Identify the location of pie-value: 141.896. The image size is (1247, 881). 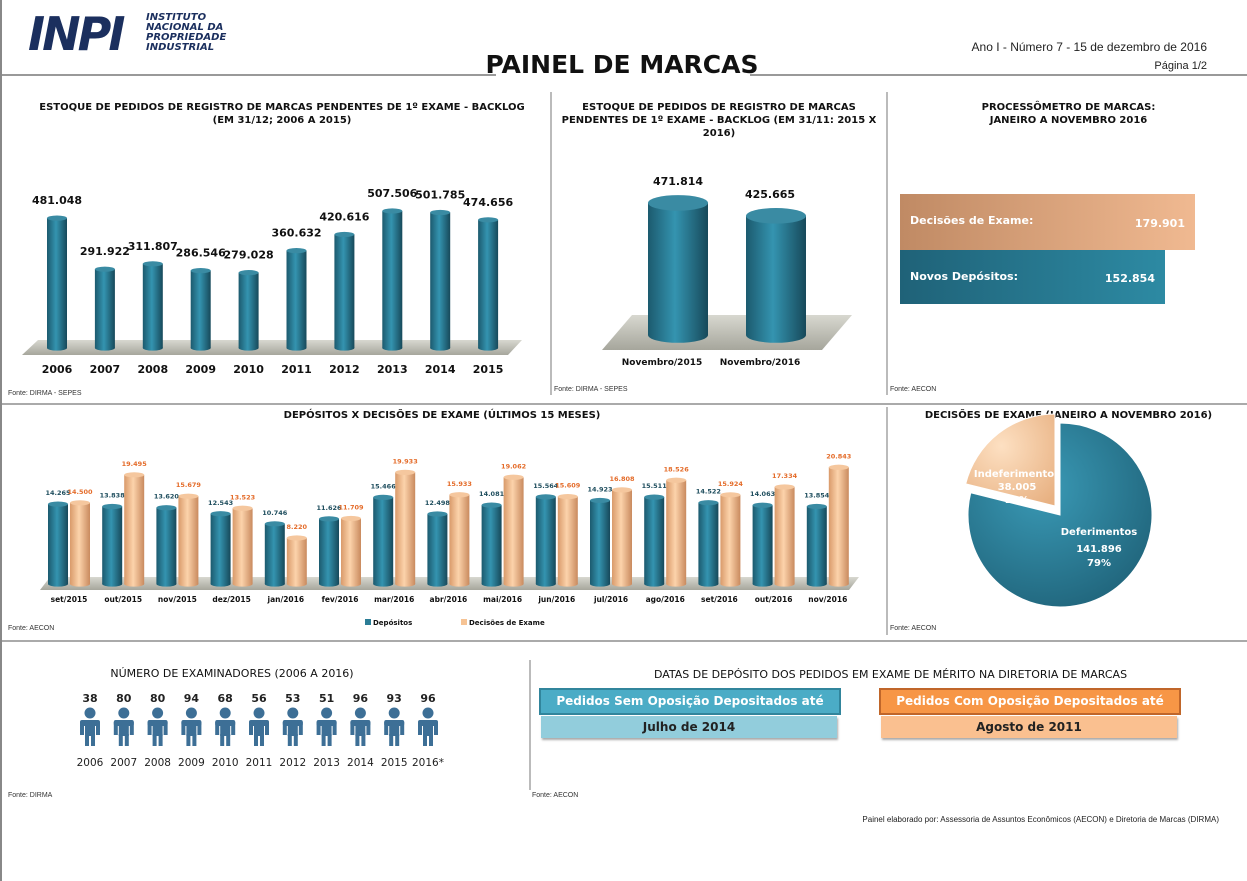
(1099, 549).